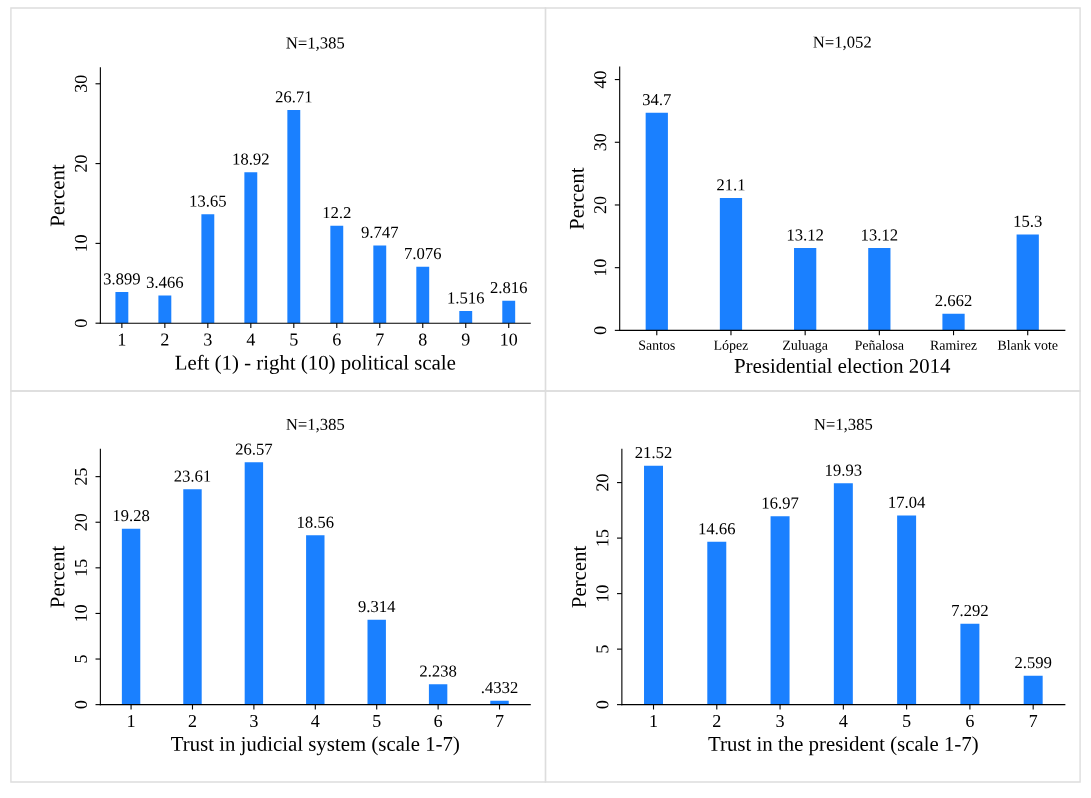 This screenshot has height=798, width=1091. Describe the element at coordinates (1027, 345) in the screenshot. I see `x-tick-label: Blank vote` at that location.